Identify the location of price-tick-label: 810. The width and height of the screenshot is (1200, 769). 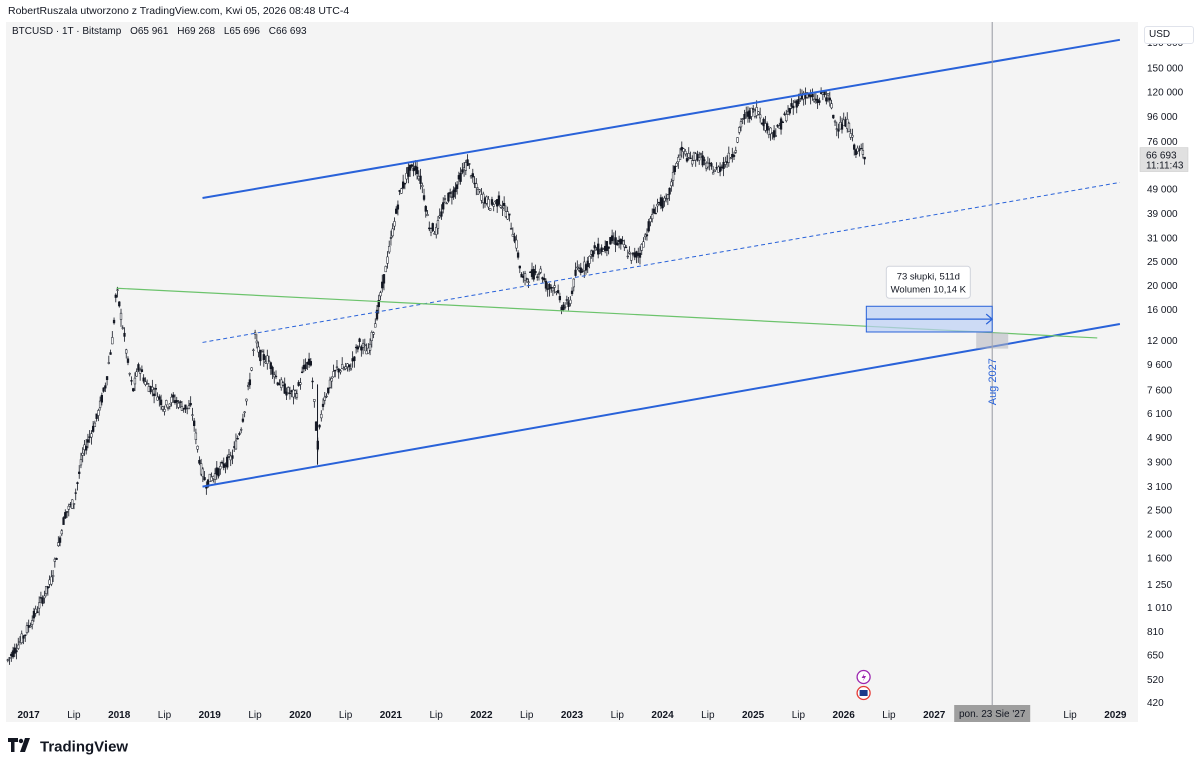
(1155, 632).